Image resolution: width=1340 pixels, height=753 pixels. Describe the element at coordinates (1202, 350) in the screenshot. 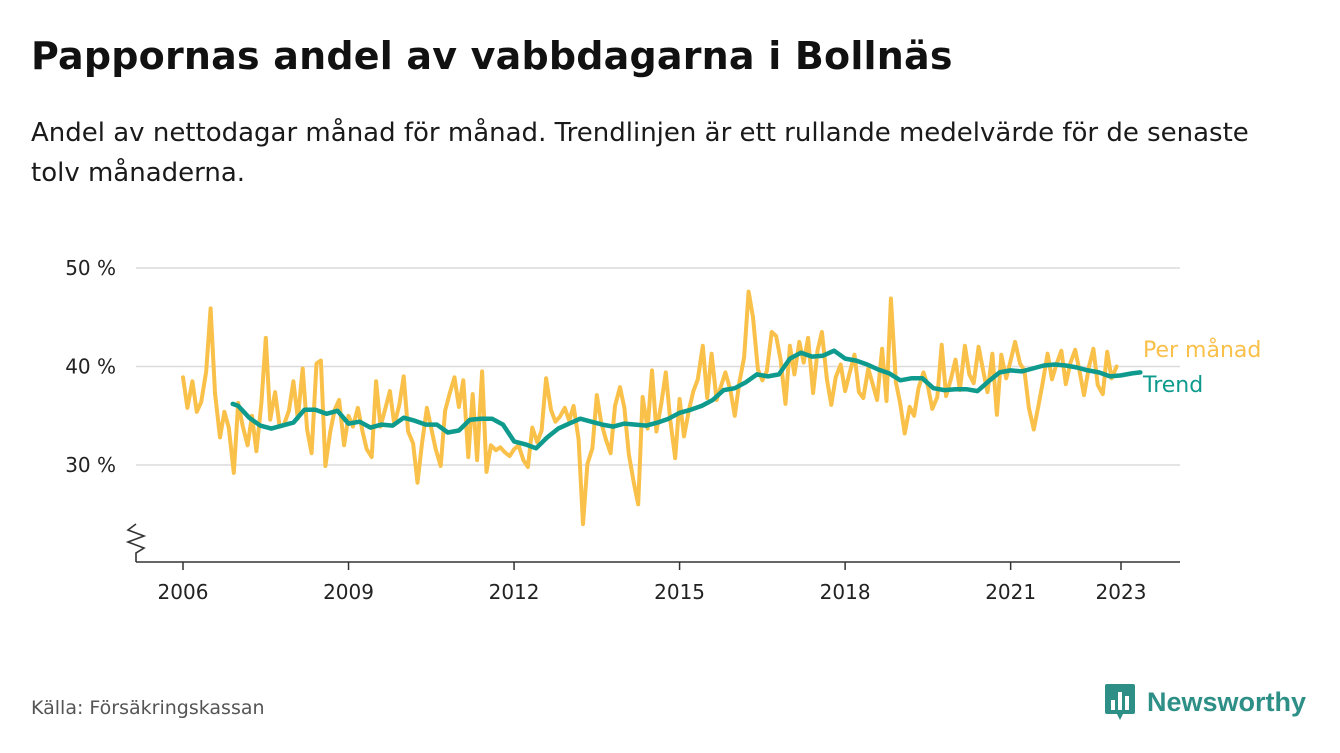

I see `series-label-monthly: Per månad` at that location.